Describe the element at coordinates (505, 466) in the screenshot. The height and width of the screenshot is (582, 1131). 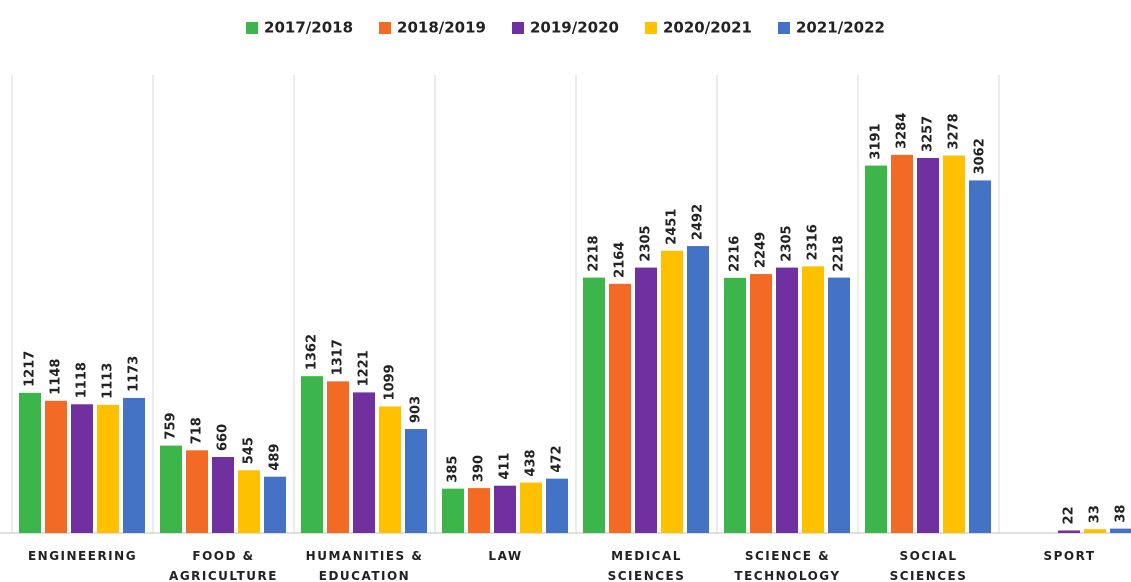
I see `data-label: 411` at that location.